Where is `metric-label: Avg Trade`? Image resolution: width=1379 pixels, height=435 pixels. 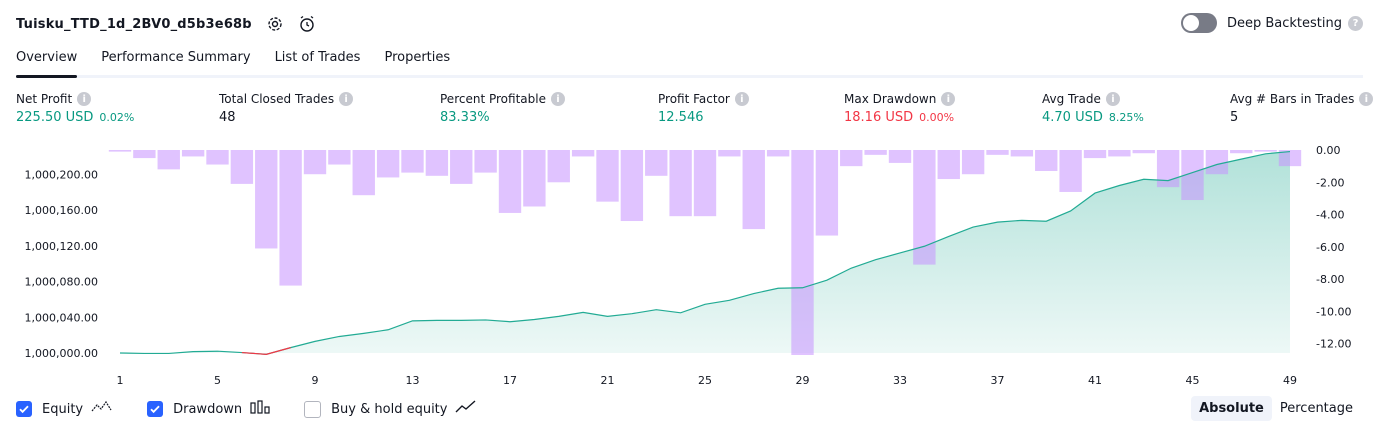 metric-label: Avg Trade is located at coordinates (1071, 99).